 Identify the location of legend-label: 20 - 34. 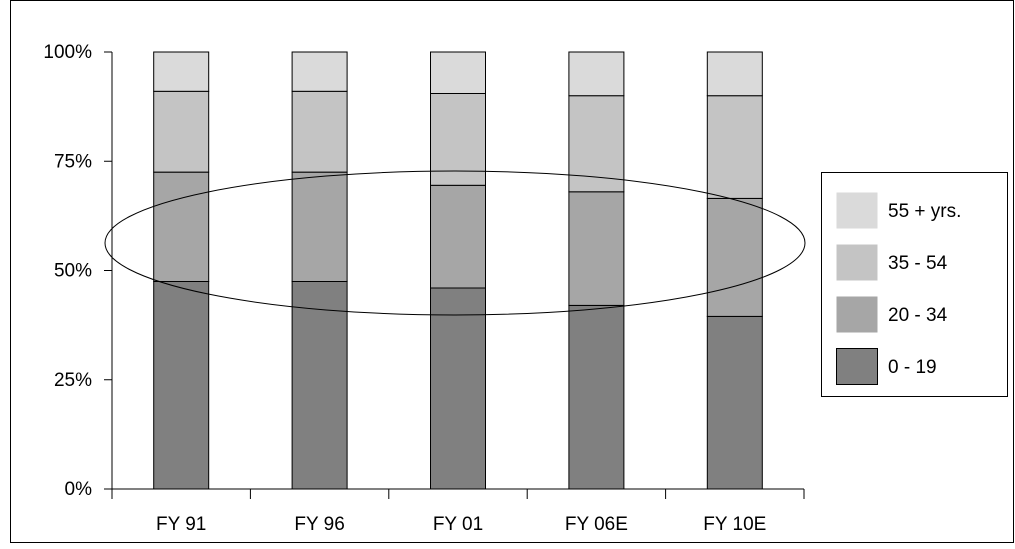
(918, 315).